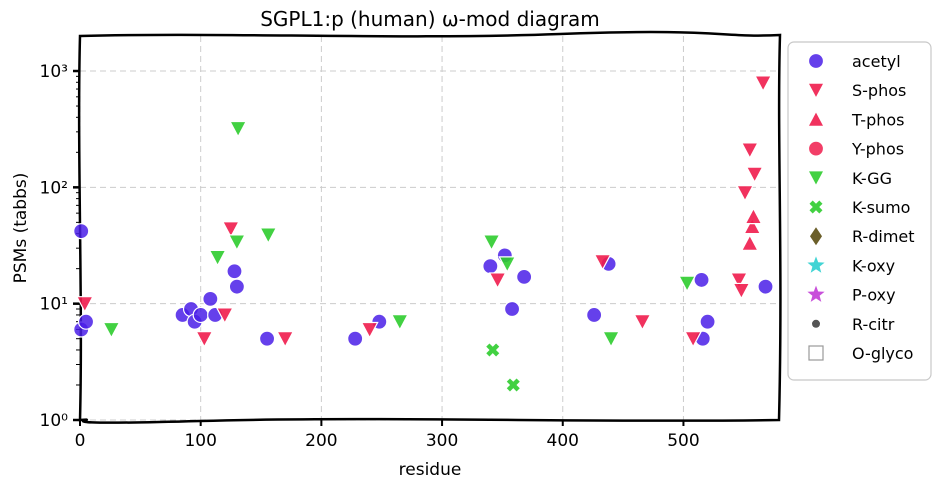  What do you see at coordinates (200, 441) in the screenshot?
I see `x-tick-label: 100` at bounding box center [200, 441].